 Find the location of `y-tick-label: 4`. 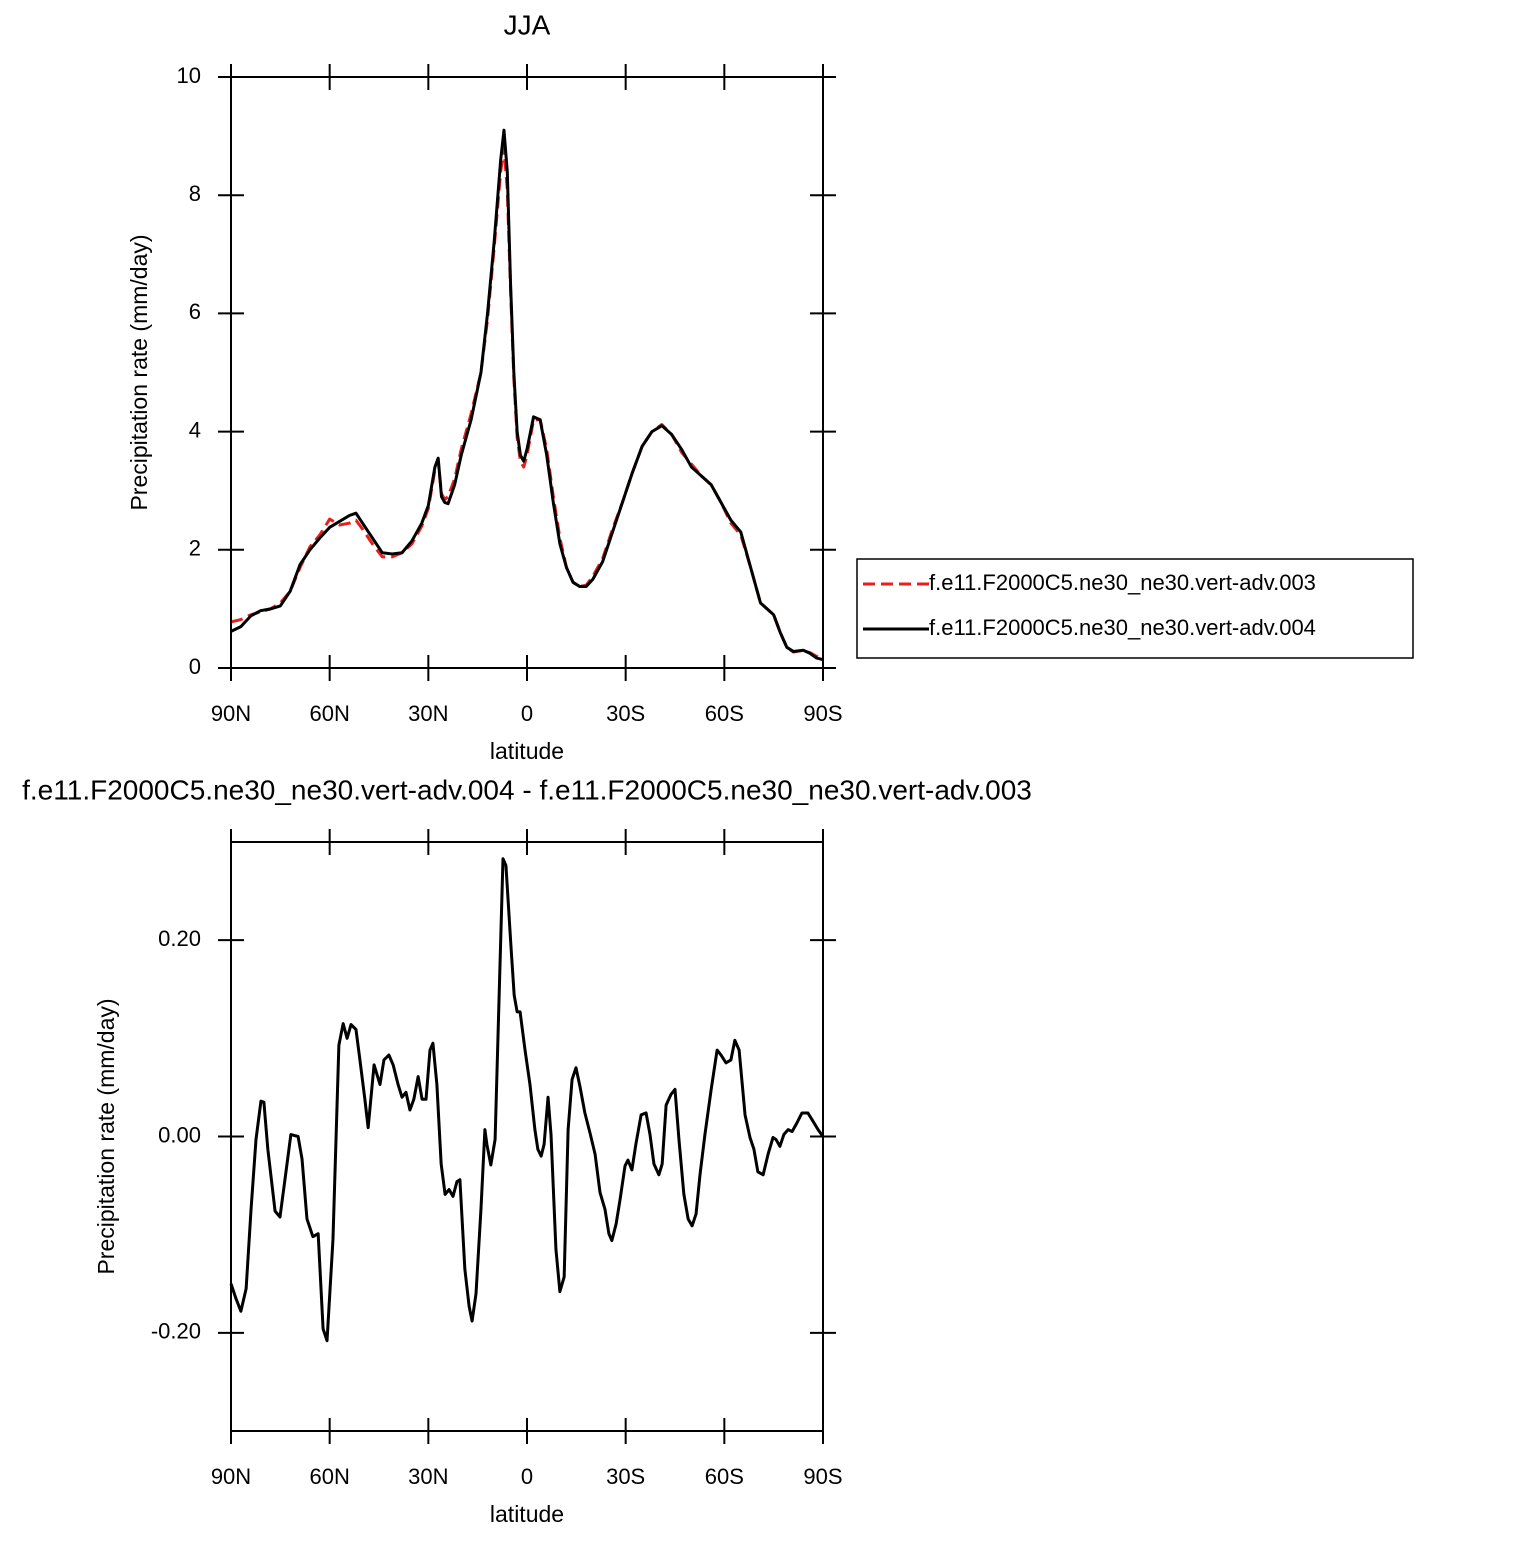

y-tick-label: 4 is located at coordinates (195, 429).